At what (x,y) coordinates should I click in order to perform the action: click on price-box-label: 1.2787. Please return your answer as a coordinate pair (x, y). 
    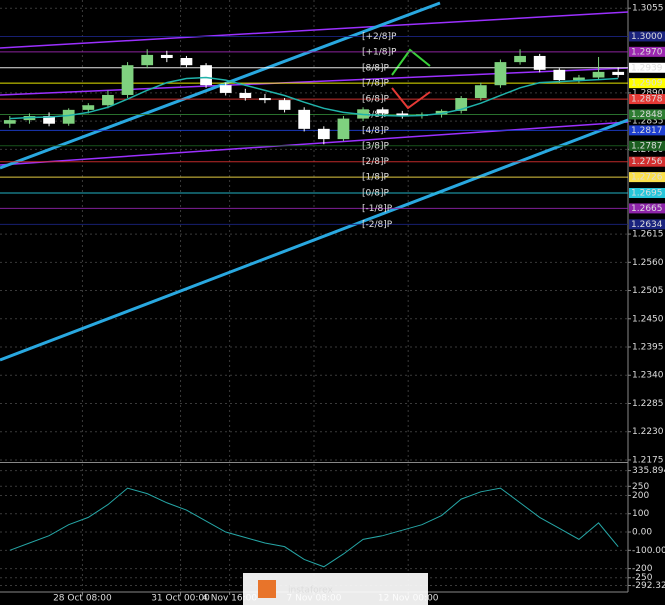
    Looking at the image, I should click on (647, 146).